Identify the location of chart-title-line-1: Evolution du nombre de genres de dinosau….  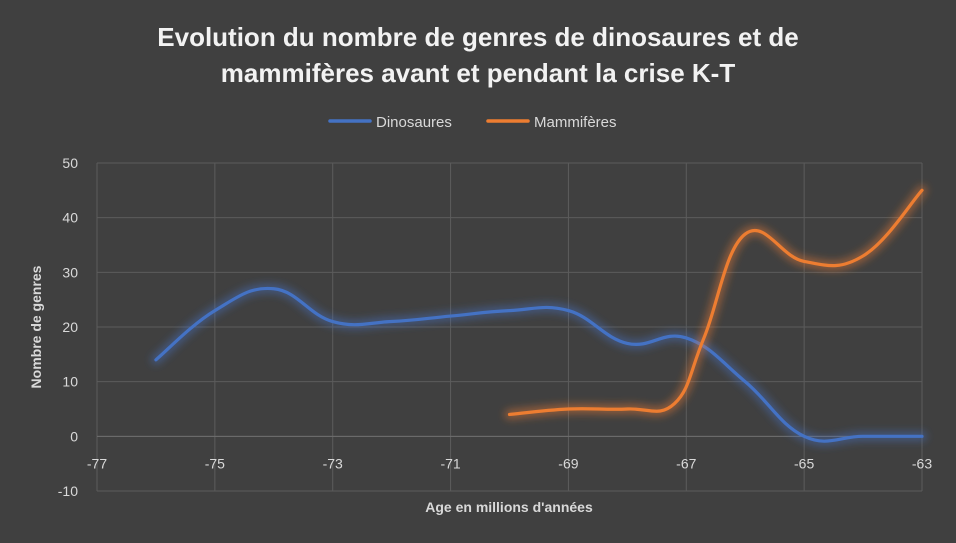
(477, 37).